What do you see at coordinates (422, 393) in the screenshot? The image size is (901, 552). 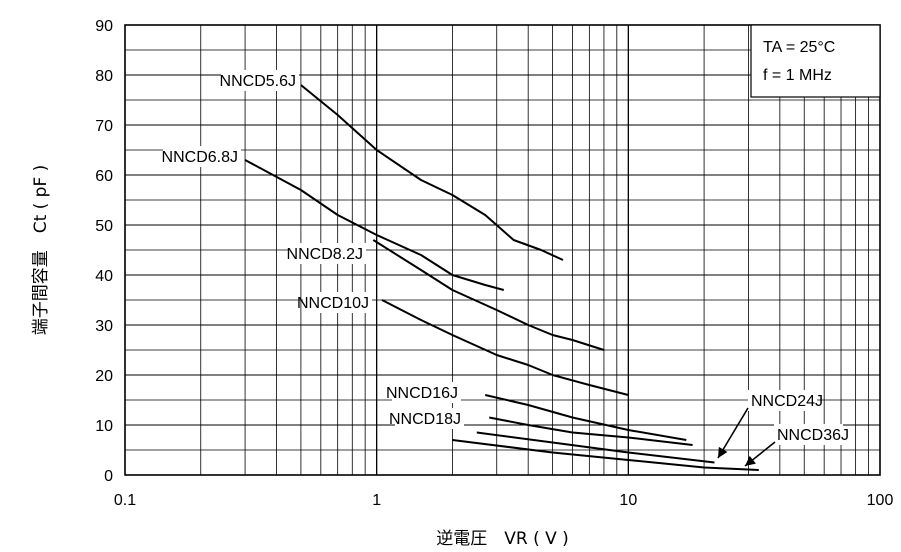 I see `series-label: NNCD16J` at bounding box center [422, 393].